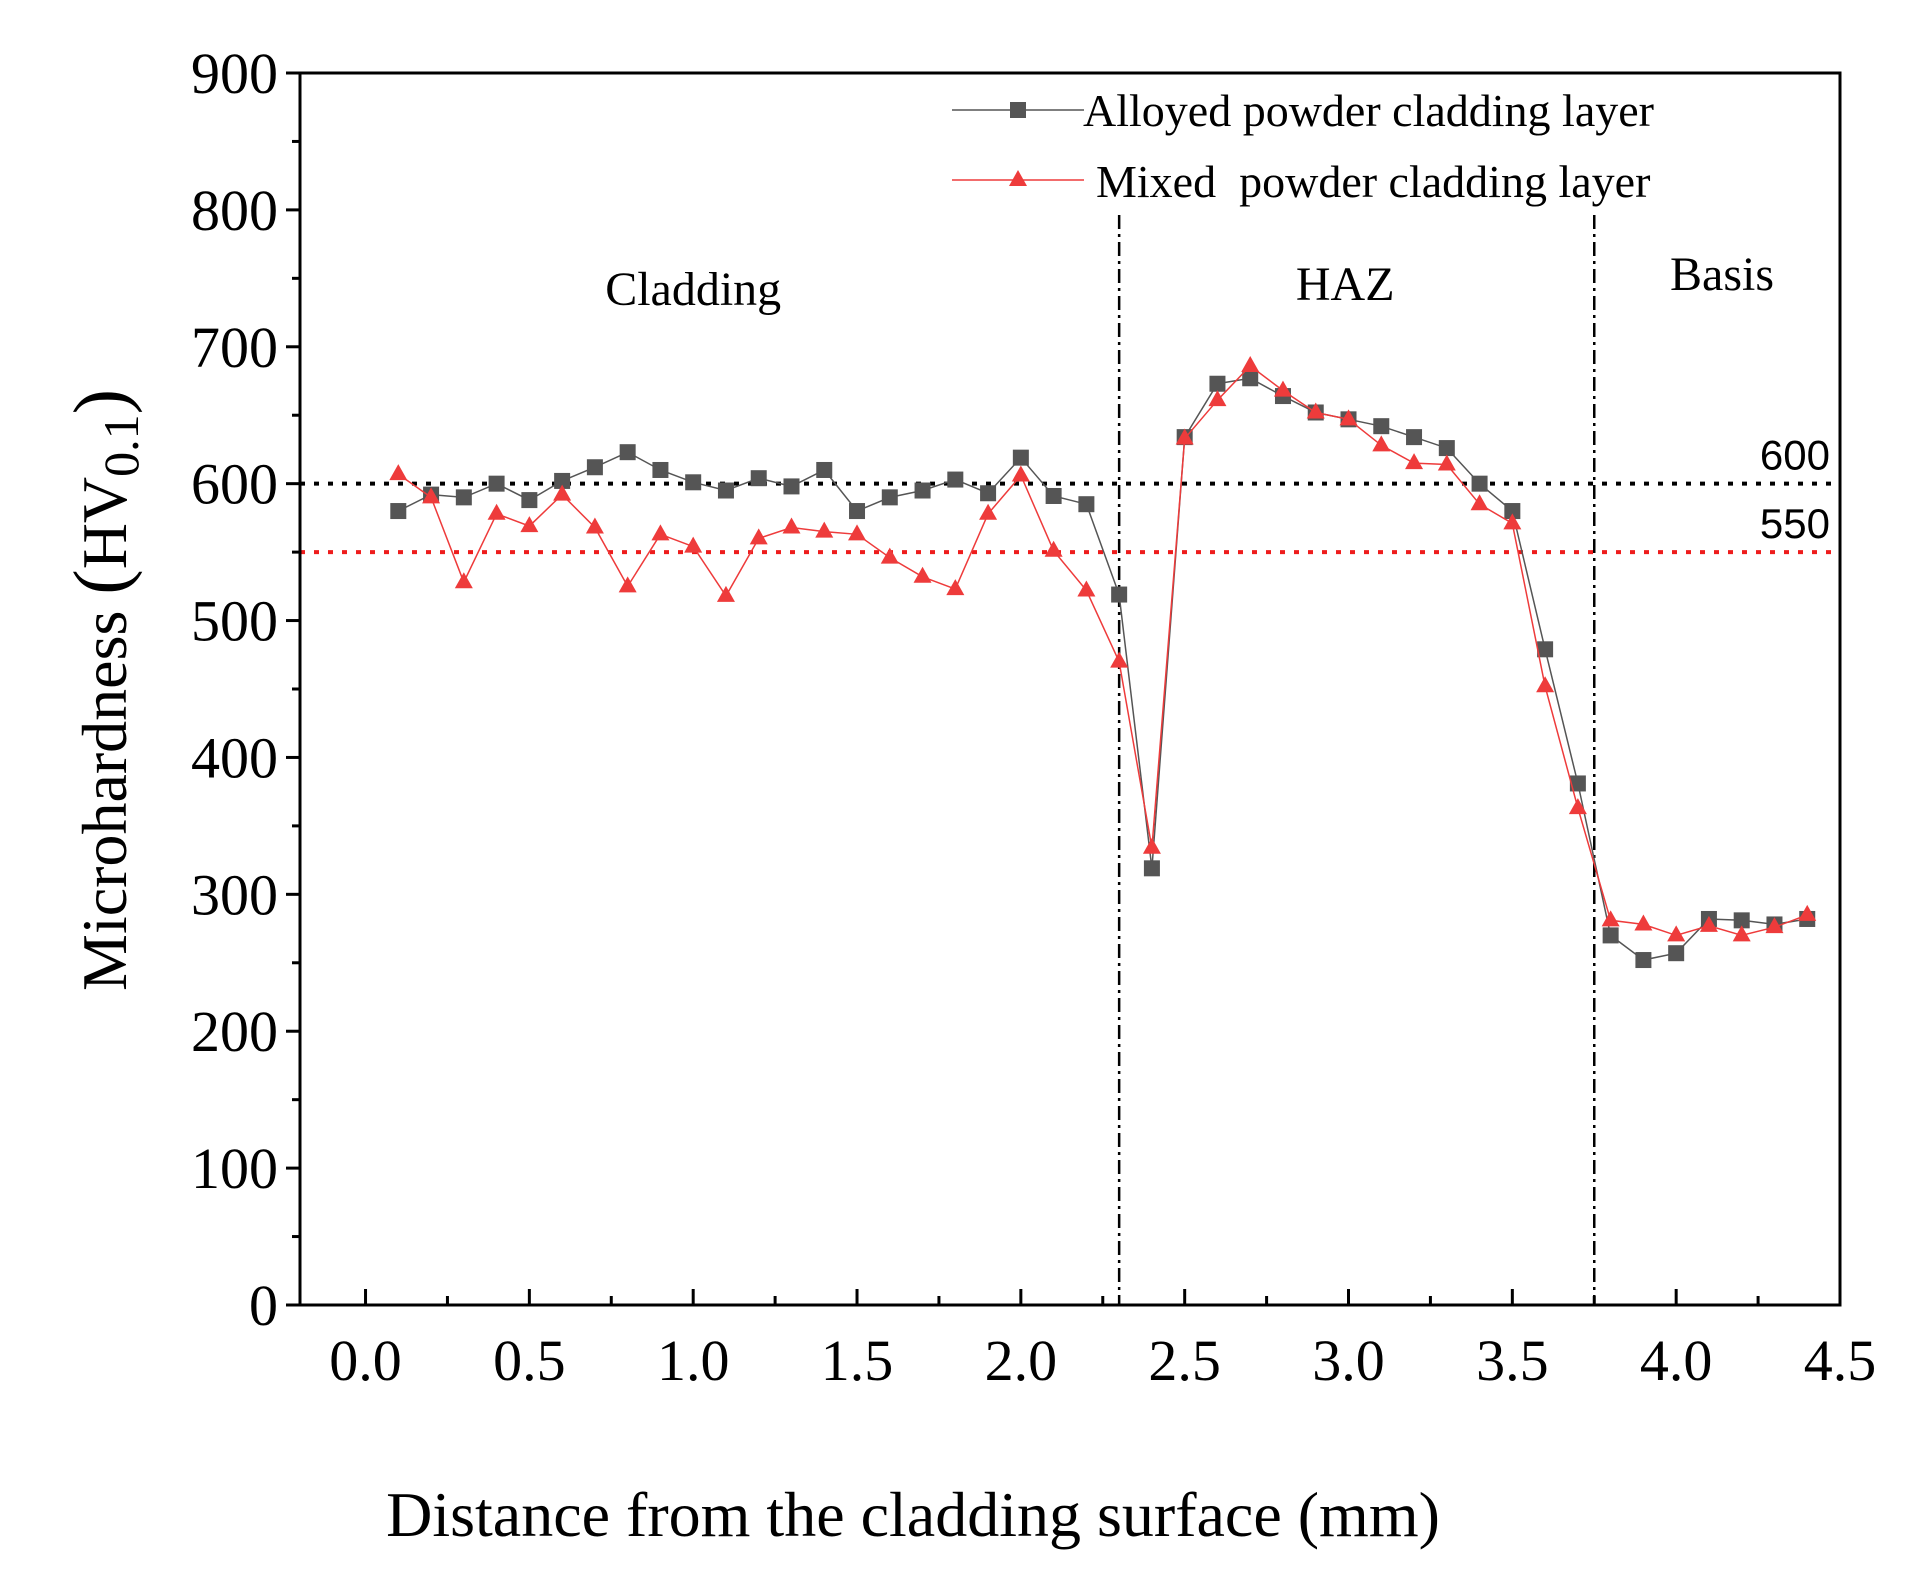 The width and height of the screenshot is (1913, 1582). Describe the element at coordinates (1018, 178) in the screenshot. I see `legend-marker-triangle` at that location.